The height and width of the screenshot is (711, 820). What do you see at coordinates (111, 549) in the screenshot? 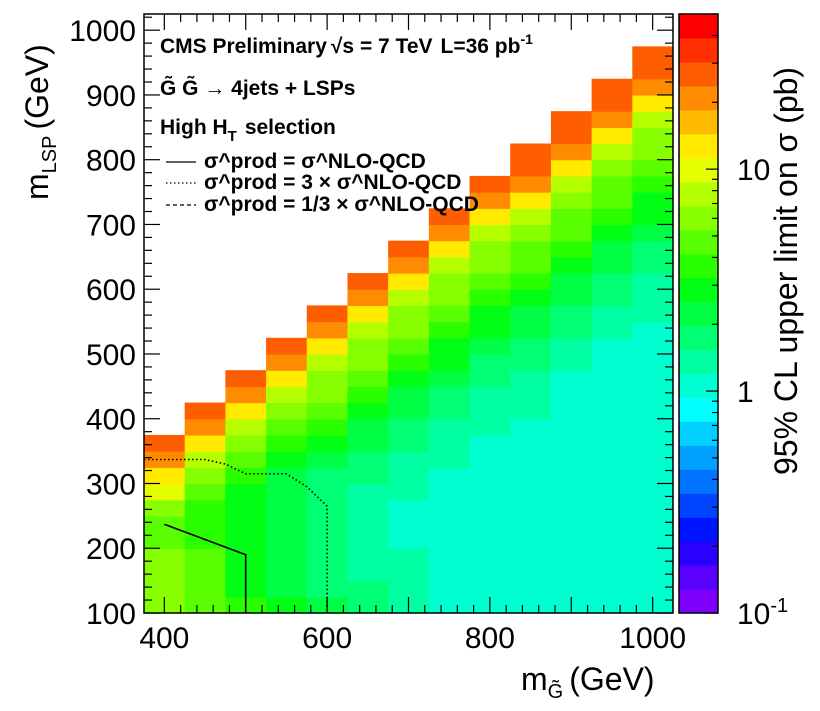
I see `y-tick-label: 200` at bounding box center [111, 549].